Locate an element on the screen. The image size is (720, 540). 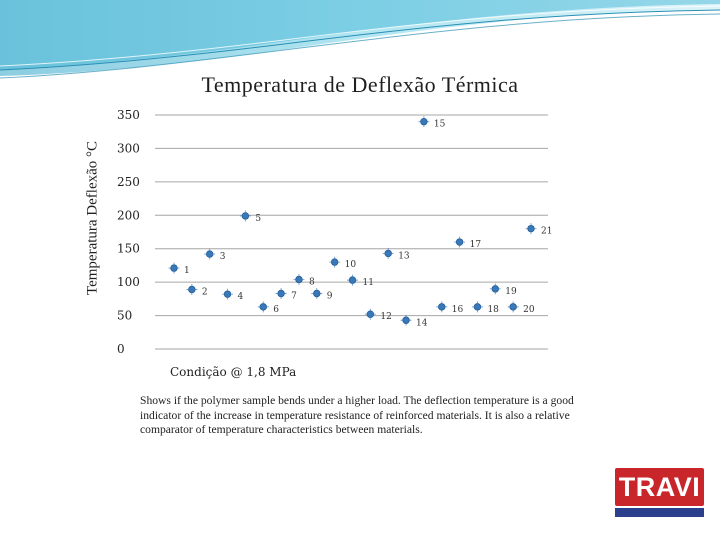
y-tick-label: 250 is located at coordinates (128, 182).